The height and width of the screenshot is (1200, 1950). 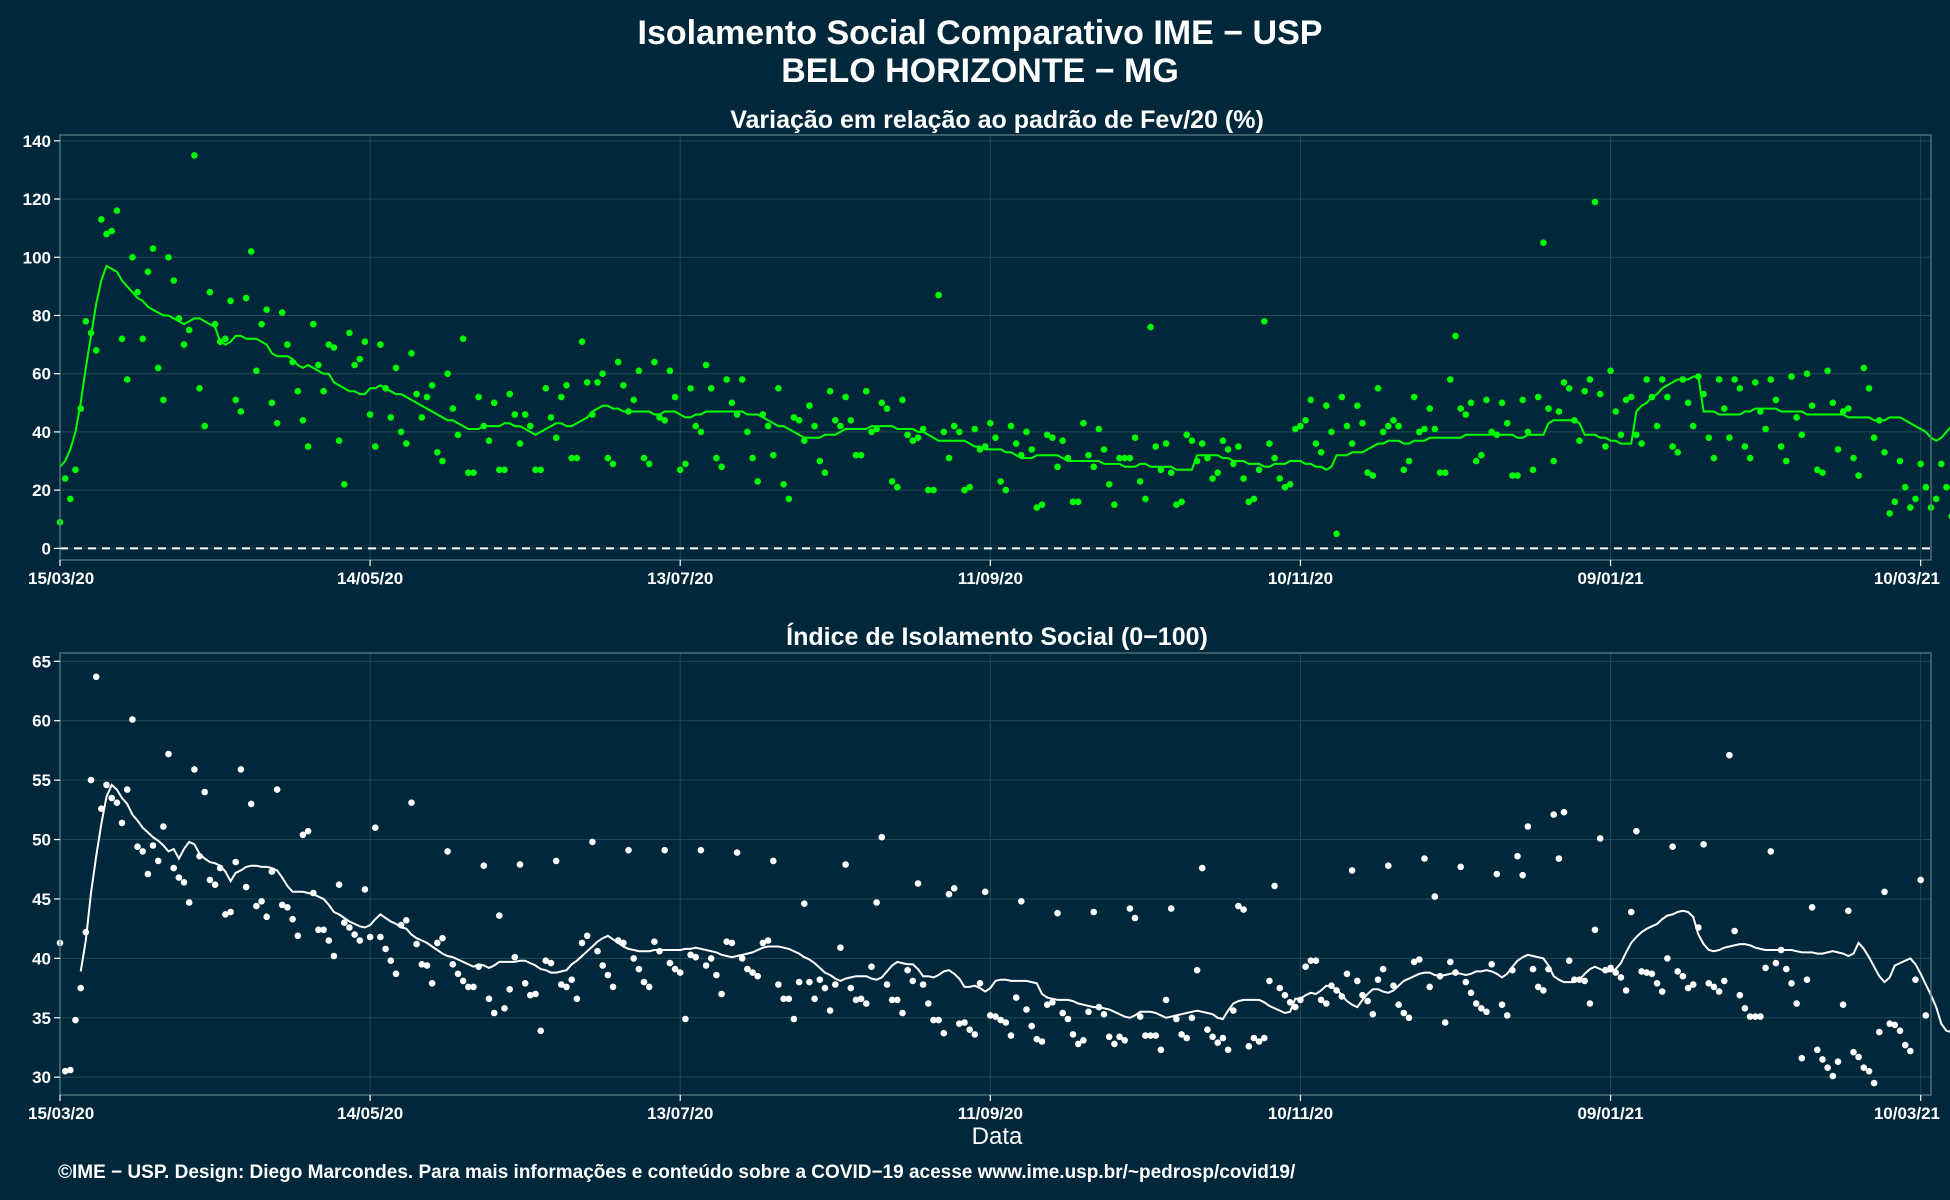 What do you see at coordinates (1907, 578) in the screenshot?
I see `top-xtick-label-6: 10/03/21` at bounding box center [1907, 578].